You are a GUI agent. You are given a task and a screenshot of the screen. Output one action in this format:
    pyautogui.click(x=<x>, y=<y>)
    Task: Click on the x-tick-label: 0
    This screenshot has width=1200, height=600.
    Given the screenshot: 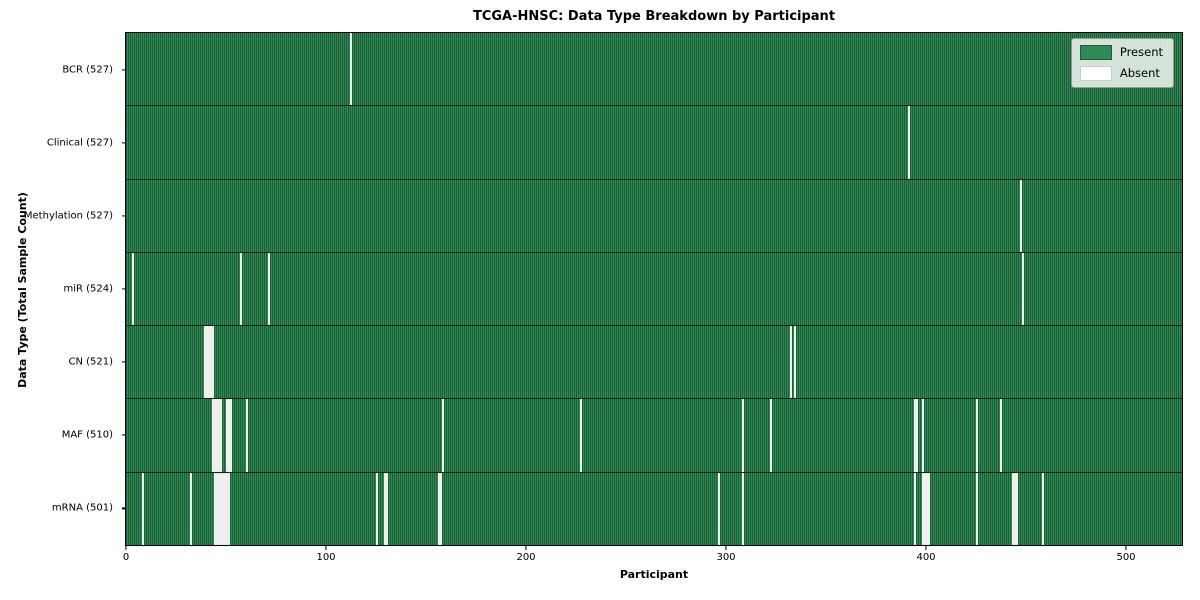 What is the action you would take?
    pyautogui.click(x=126, y=557)
    